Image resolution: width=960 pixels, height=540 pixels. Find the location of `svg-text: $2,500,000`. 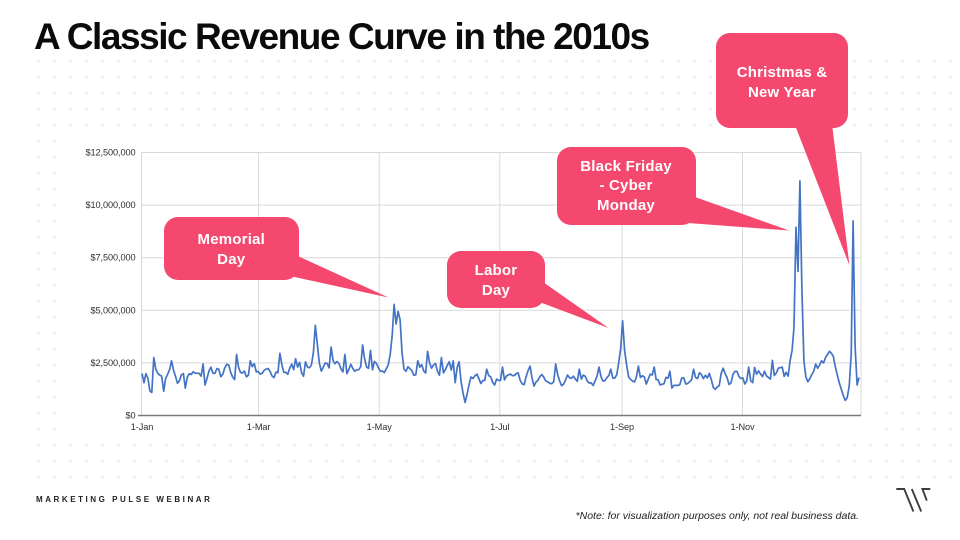

svg-text: $2,500,000 is located at coordinates (113, 363).